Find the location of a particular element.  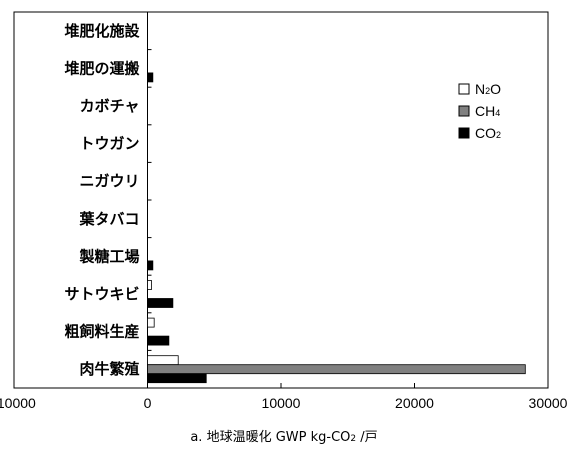

category-label: 堆肥化施設 is located at coordinates (102, 31).